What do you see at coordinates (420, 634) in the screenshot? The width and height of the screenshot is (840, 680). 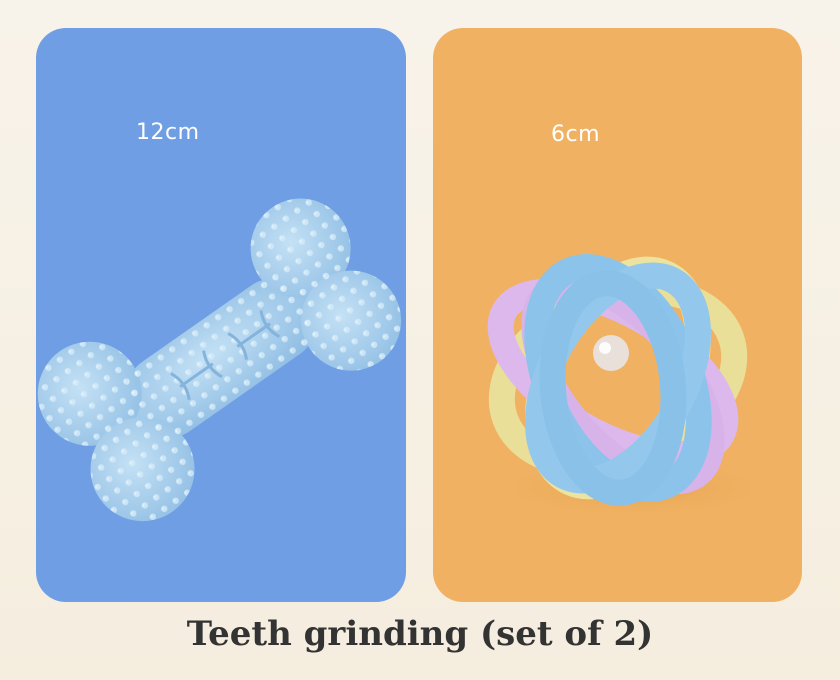 I see `product-caption: Teeth grinding (set of 2)` at bounding box center [420, 634].